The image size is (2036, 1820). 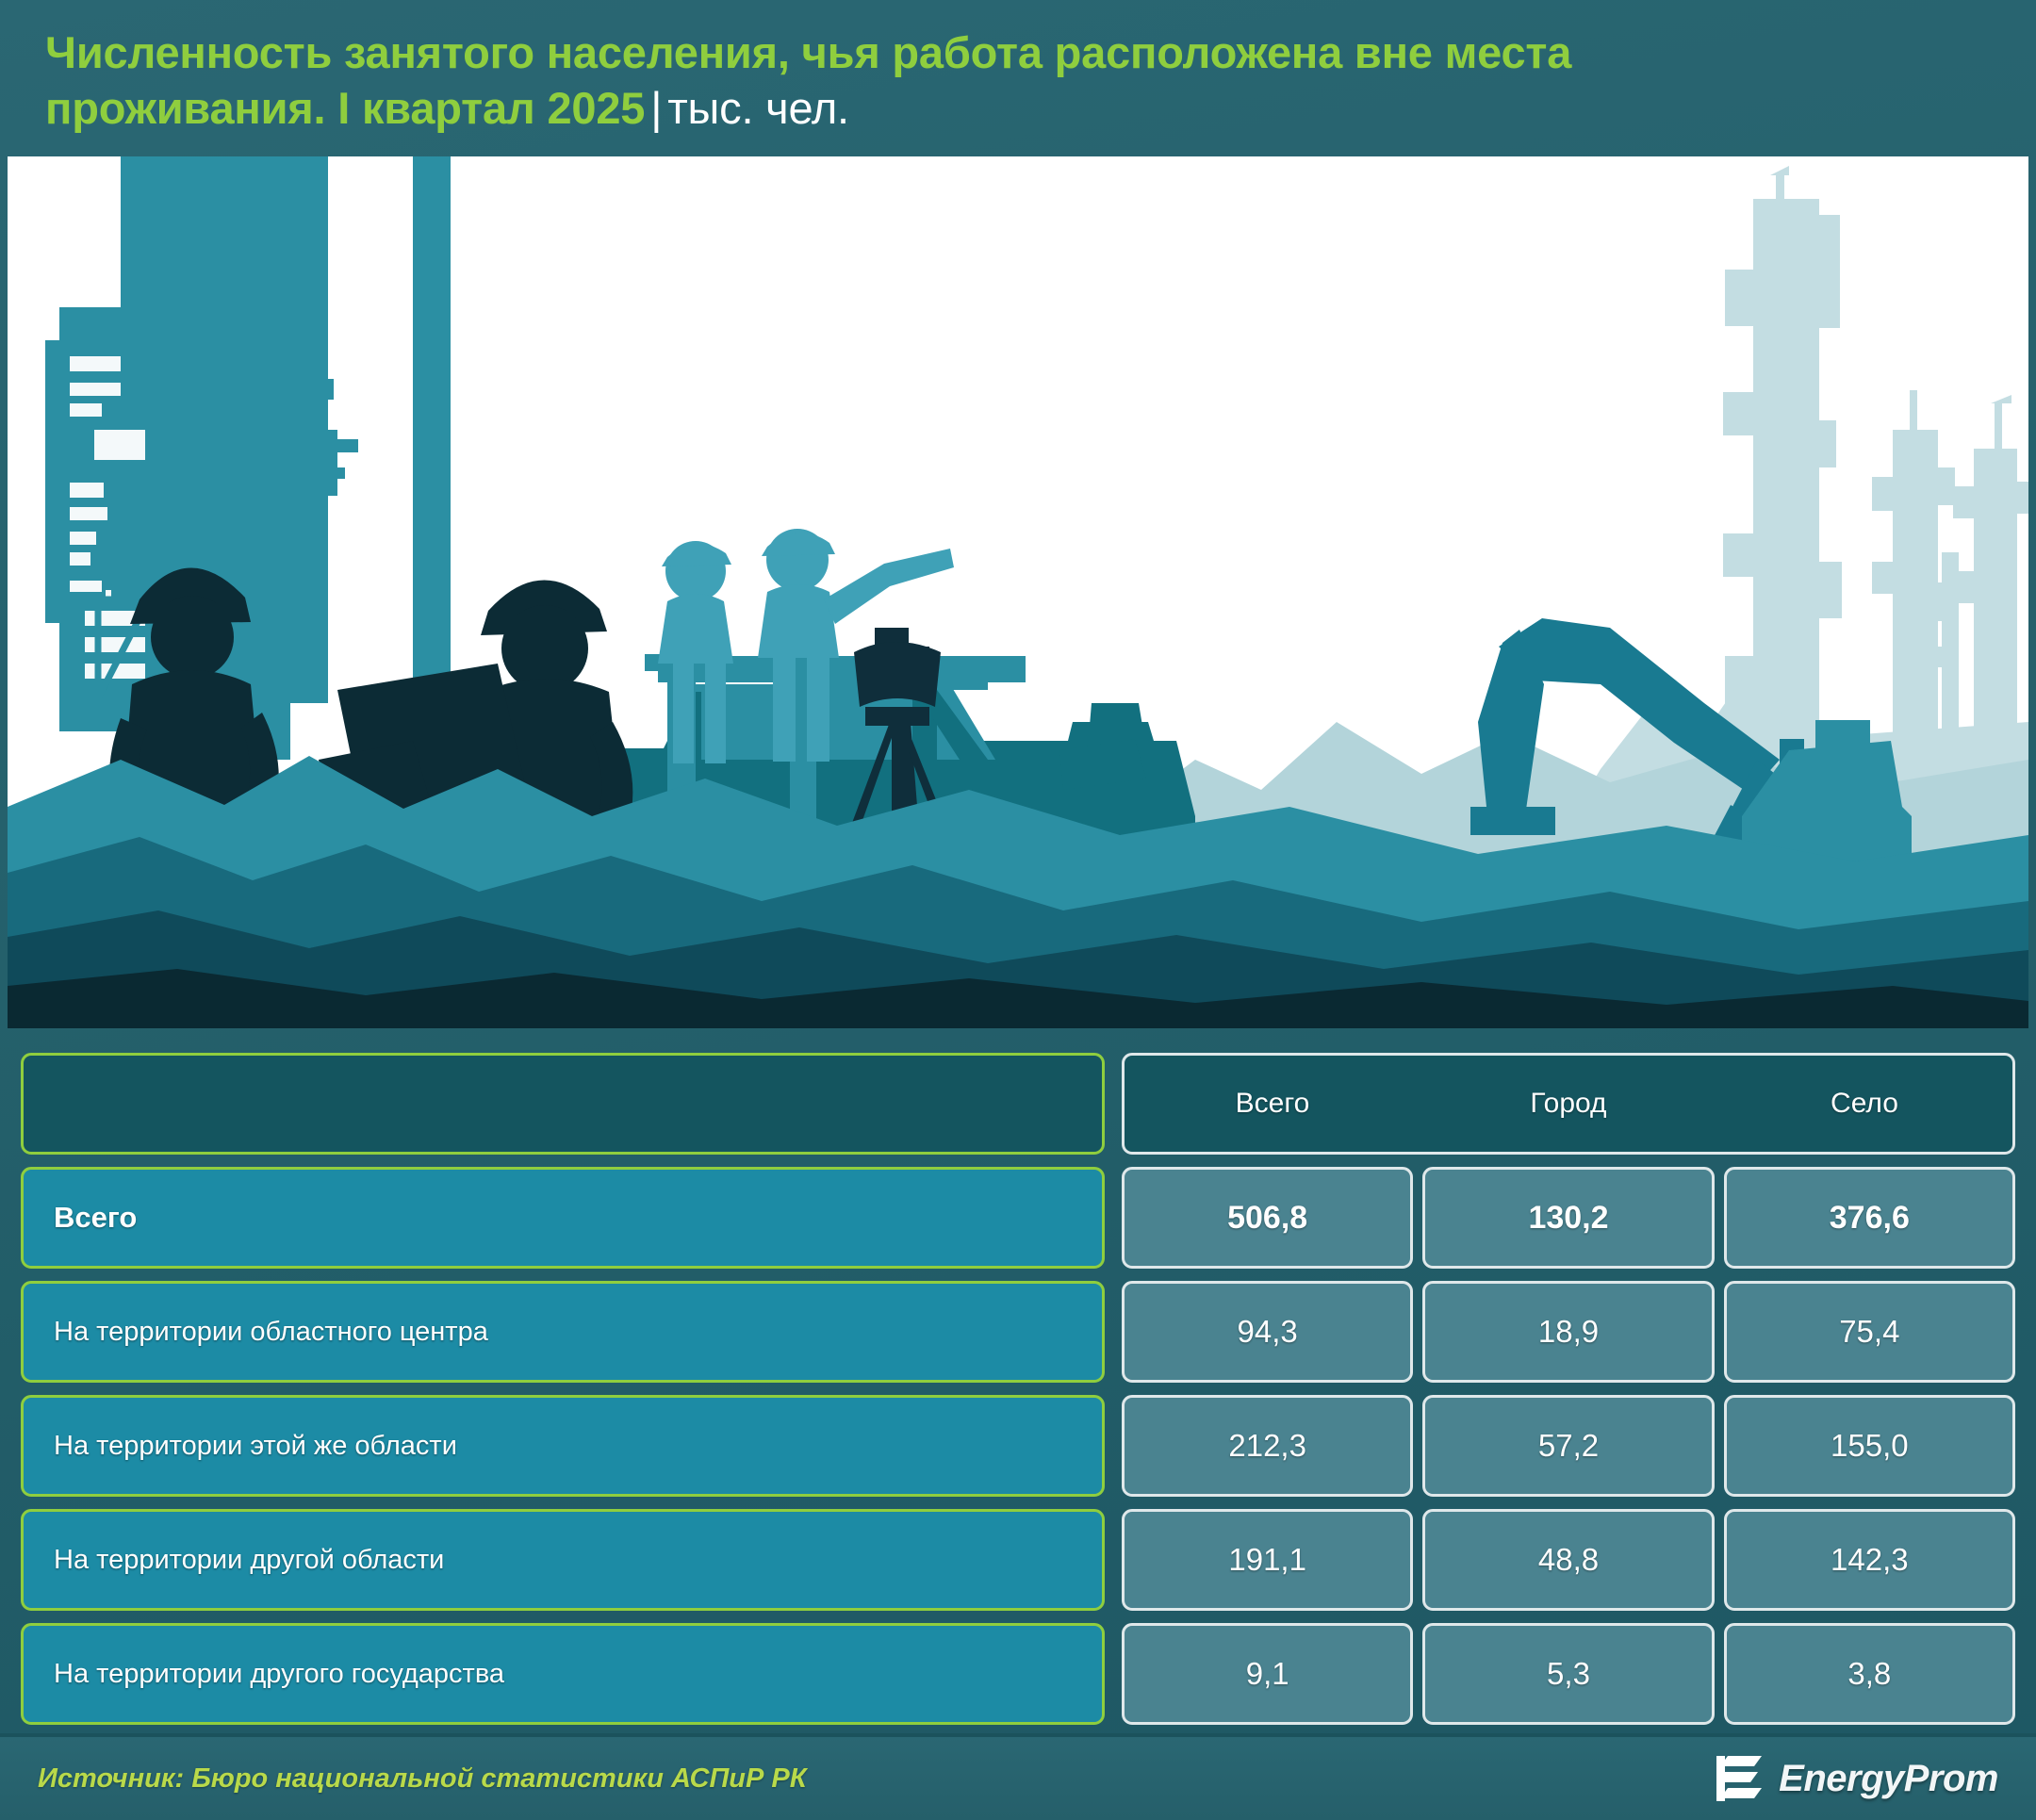 What do you see at coordinates (1272, 1103) in the screenshot?
I see `column-header-total: Всего` at bounding box center [1272, 1103].